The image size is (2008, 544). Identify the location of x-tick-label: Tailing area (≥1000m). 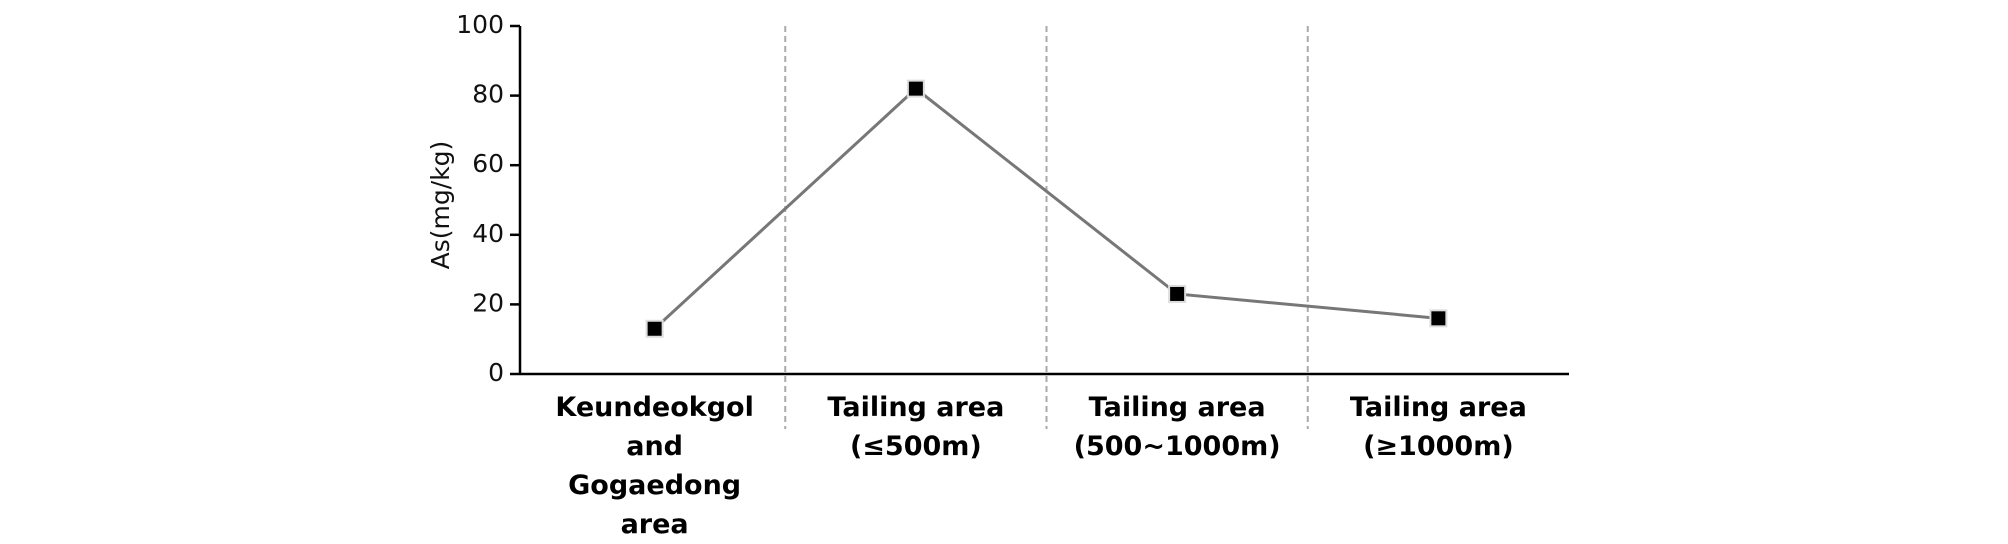
(1438, 427).